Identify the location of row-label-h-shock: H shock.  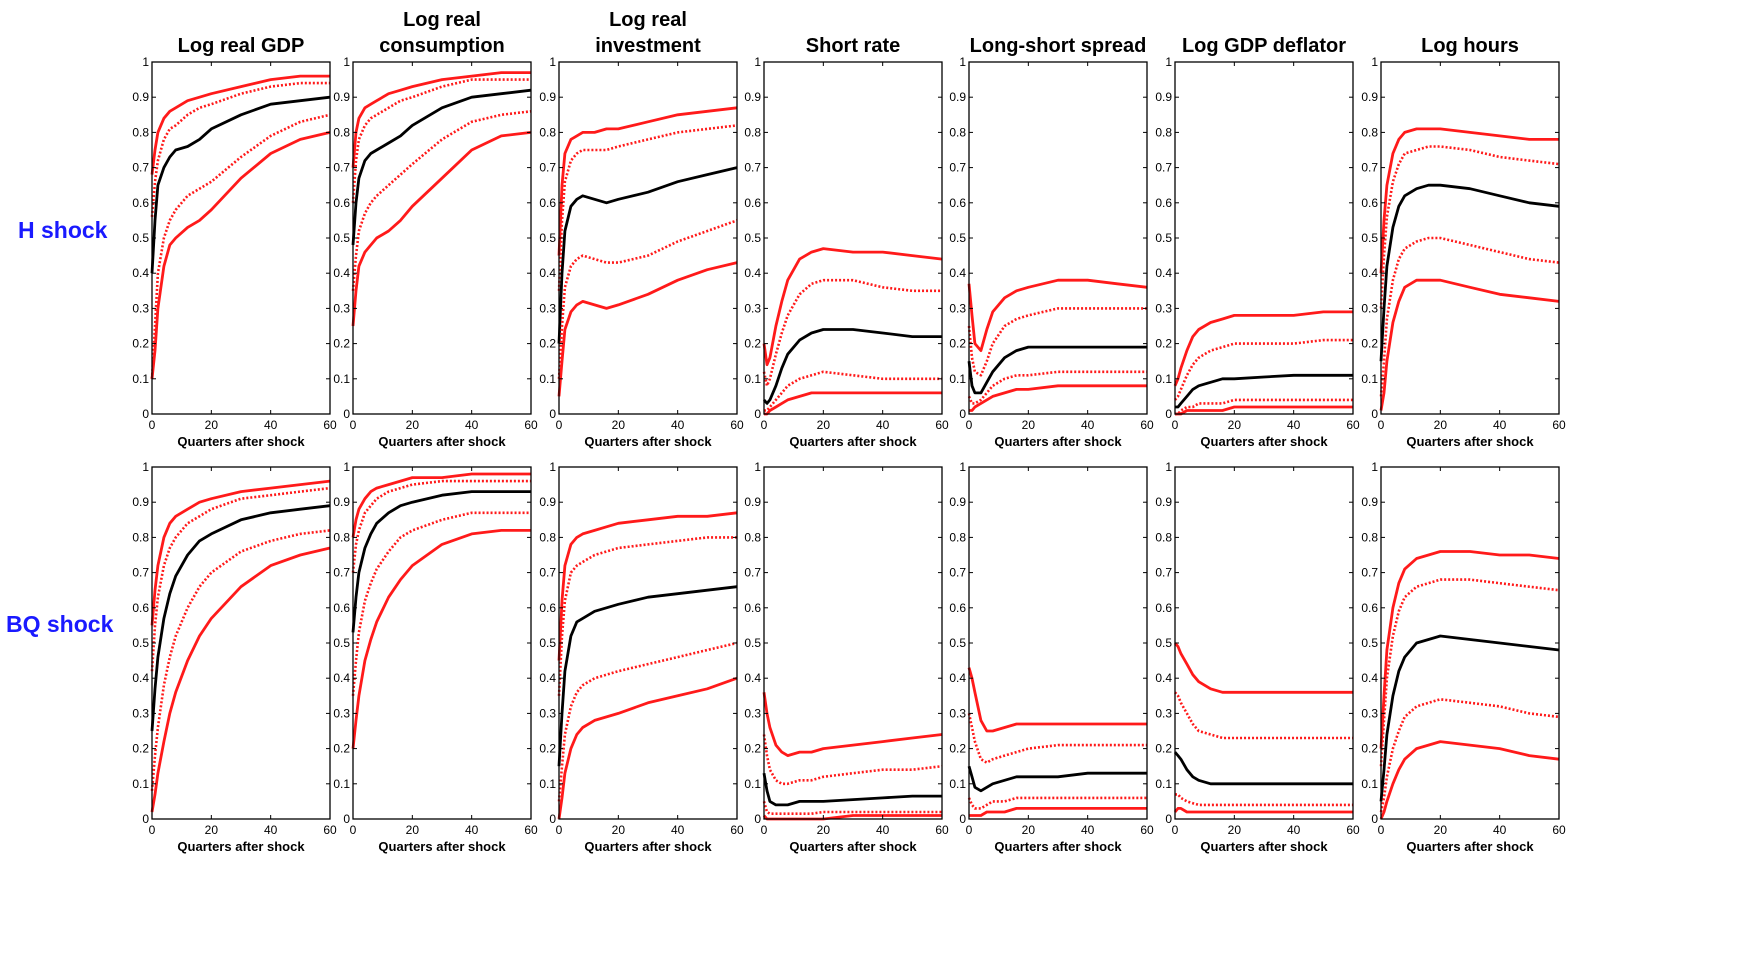
(63, 230).